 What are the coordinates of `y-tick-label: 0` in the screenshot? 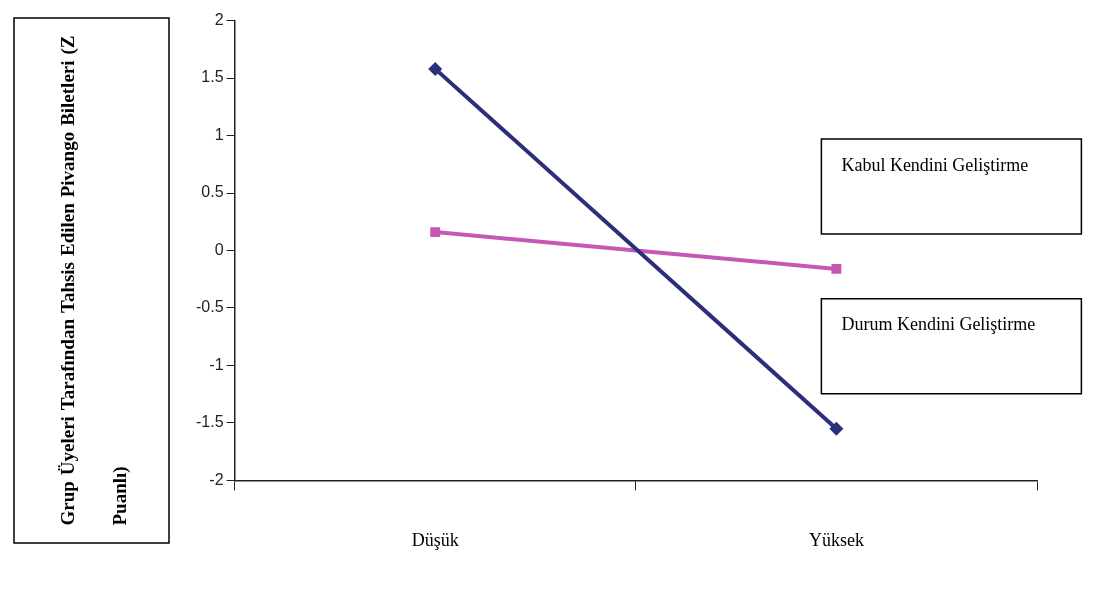 It's located at (219, 249).